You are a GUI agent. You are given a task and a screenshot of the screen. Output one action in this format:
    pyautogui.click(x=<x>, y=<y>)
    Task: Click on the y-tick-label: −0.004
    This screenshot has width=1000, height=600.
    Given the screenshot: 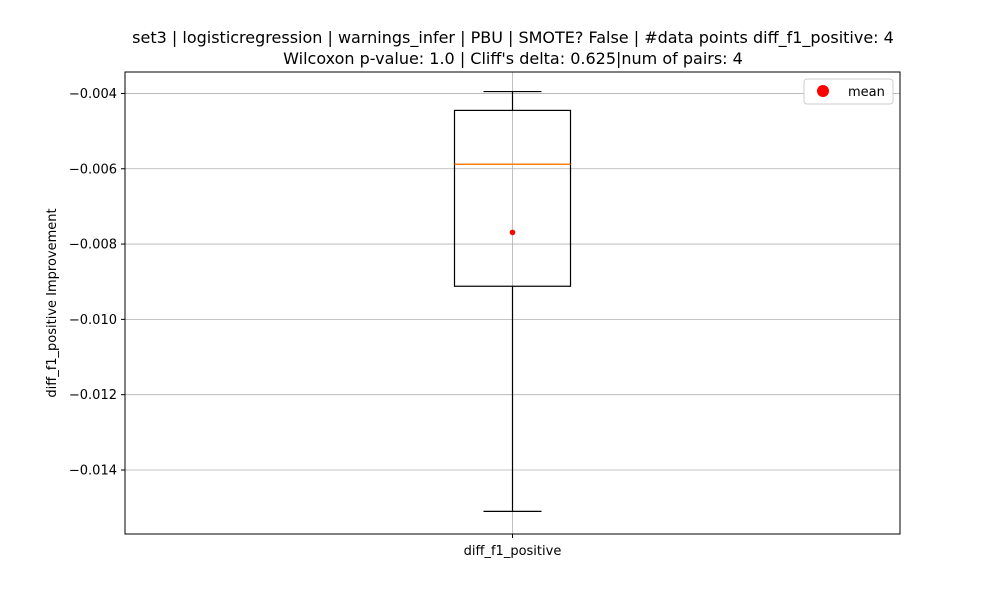 What is the action you would take?
    pyautogui.click(x=93, y=94)
    